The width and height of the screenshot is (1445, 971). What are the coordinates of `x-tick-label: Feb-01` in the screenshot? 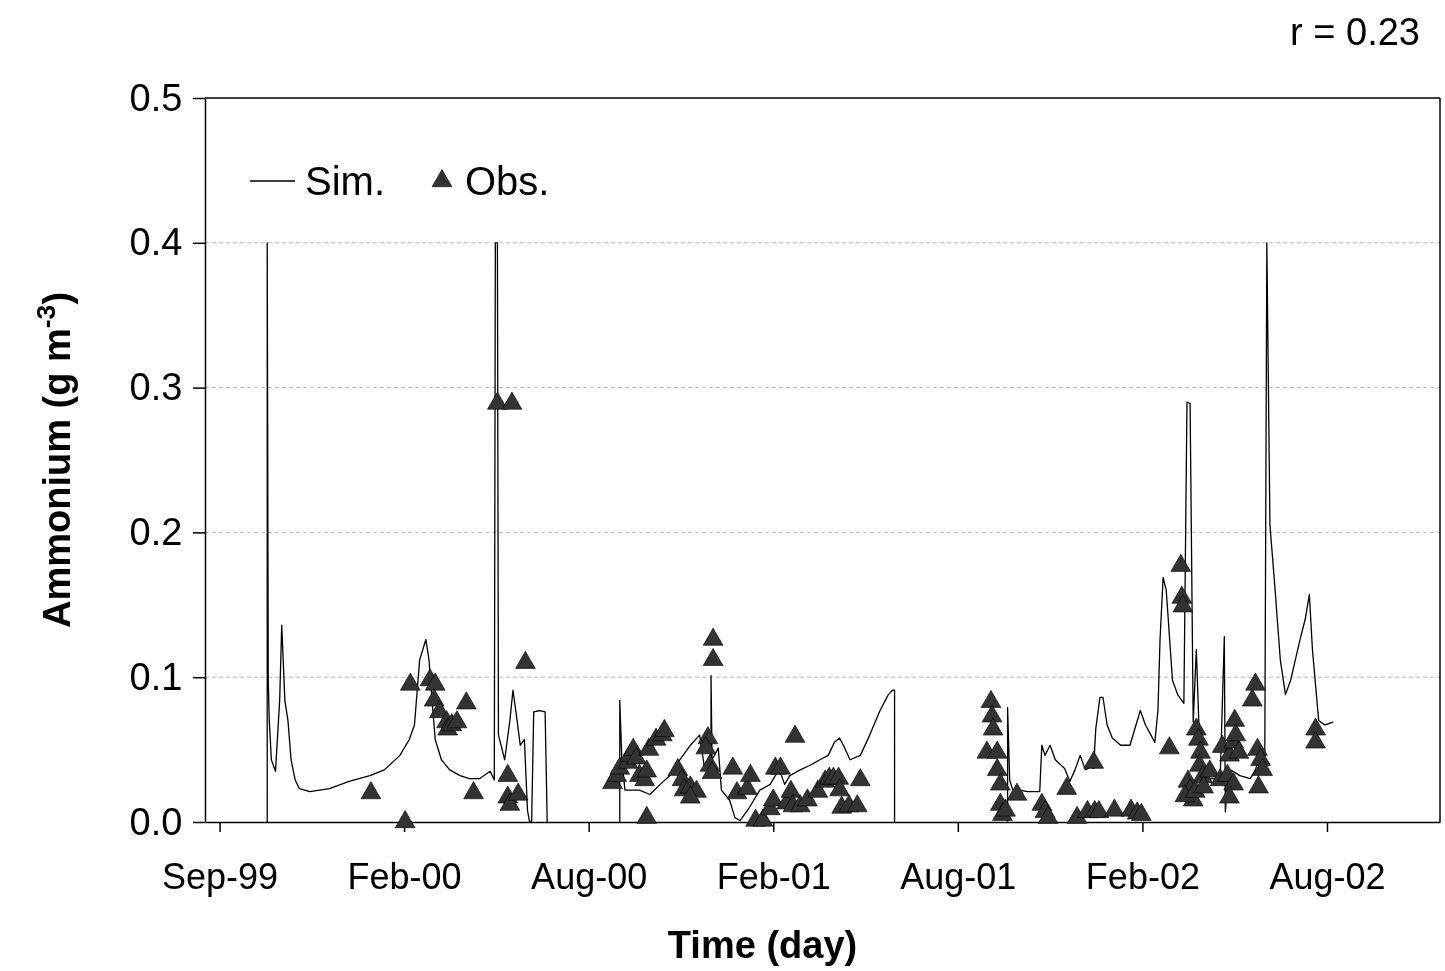 It's located at (773, 876).